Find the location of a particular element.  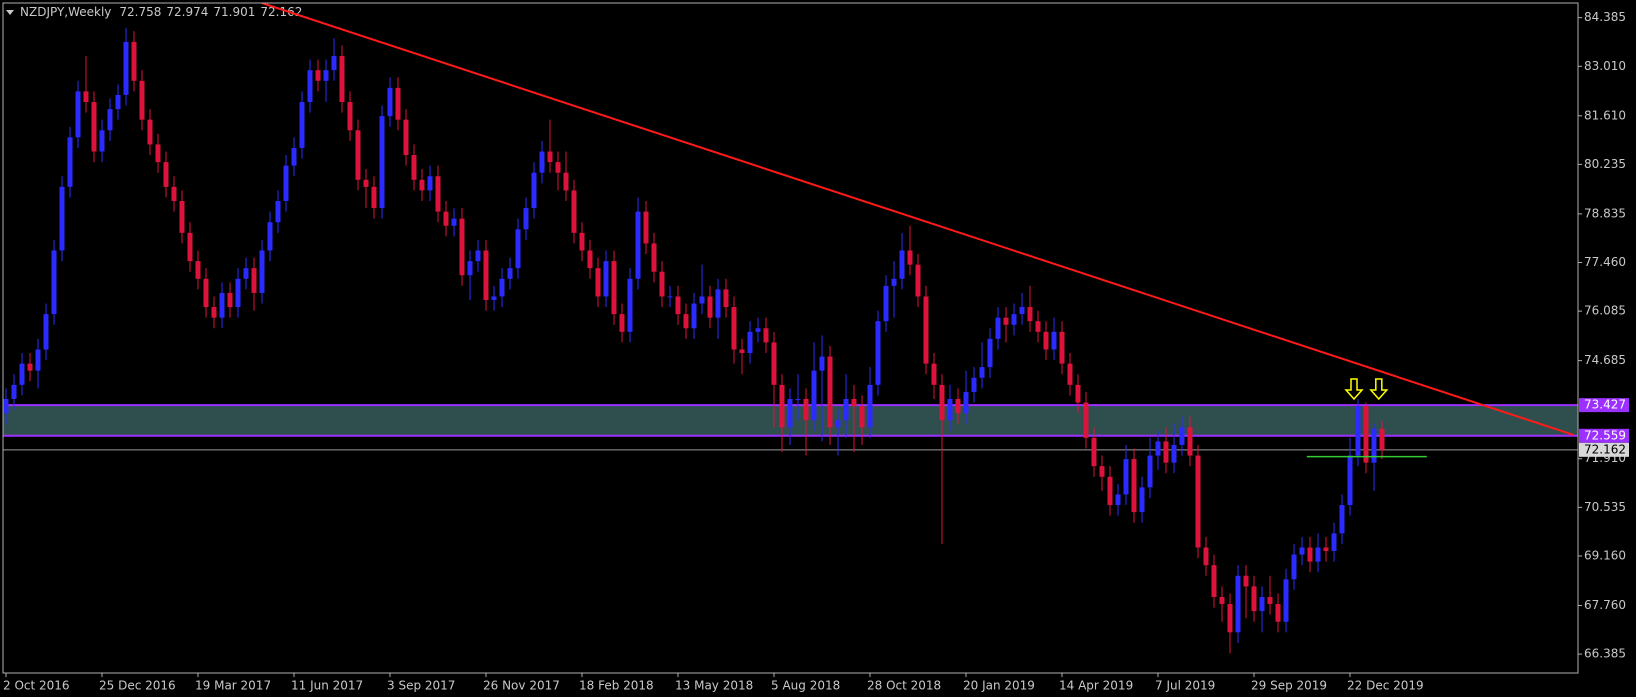

header-open: 72.758 is located at coordinates (140, 12).